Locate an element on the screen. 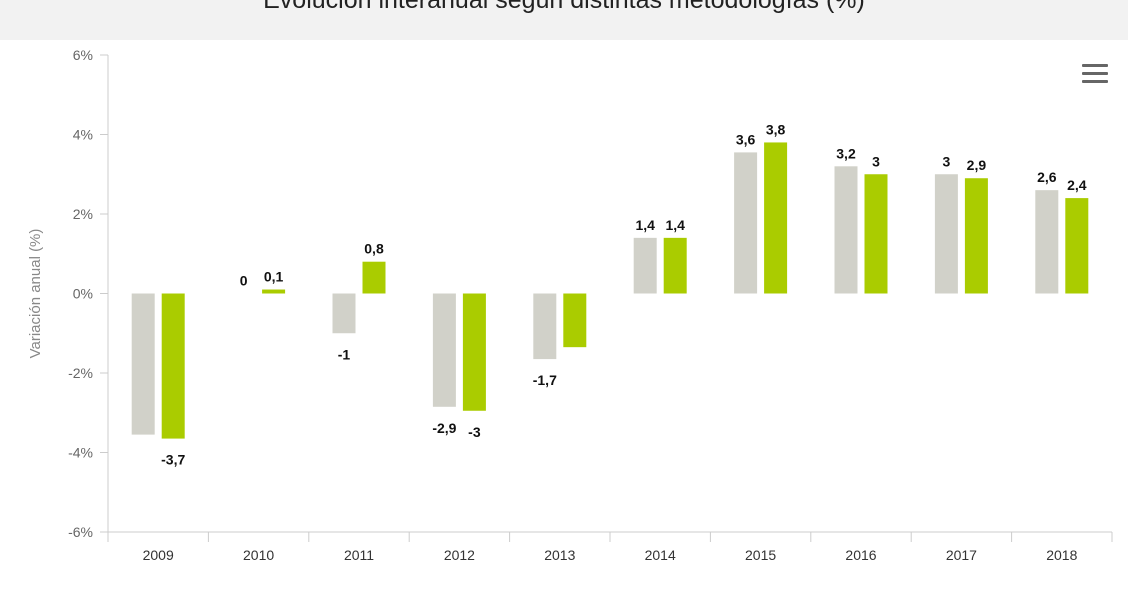  data-label-series-2: 0,1 is located at coordinates (274, 277).